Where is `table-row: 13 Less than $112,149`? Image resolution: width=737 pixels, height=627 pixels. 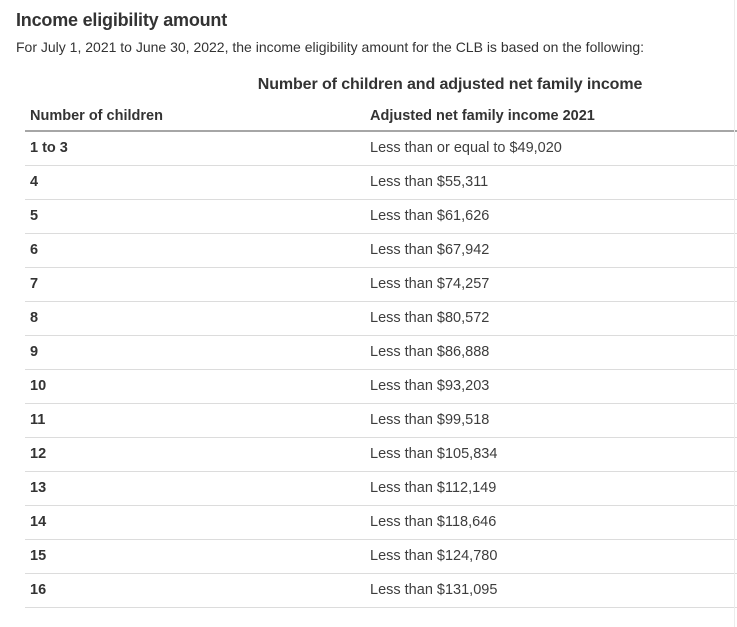 table-row: 13 Less than $112,149 is located at coordinates (381, 489).